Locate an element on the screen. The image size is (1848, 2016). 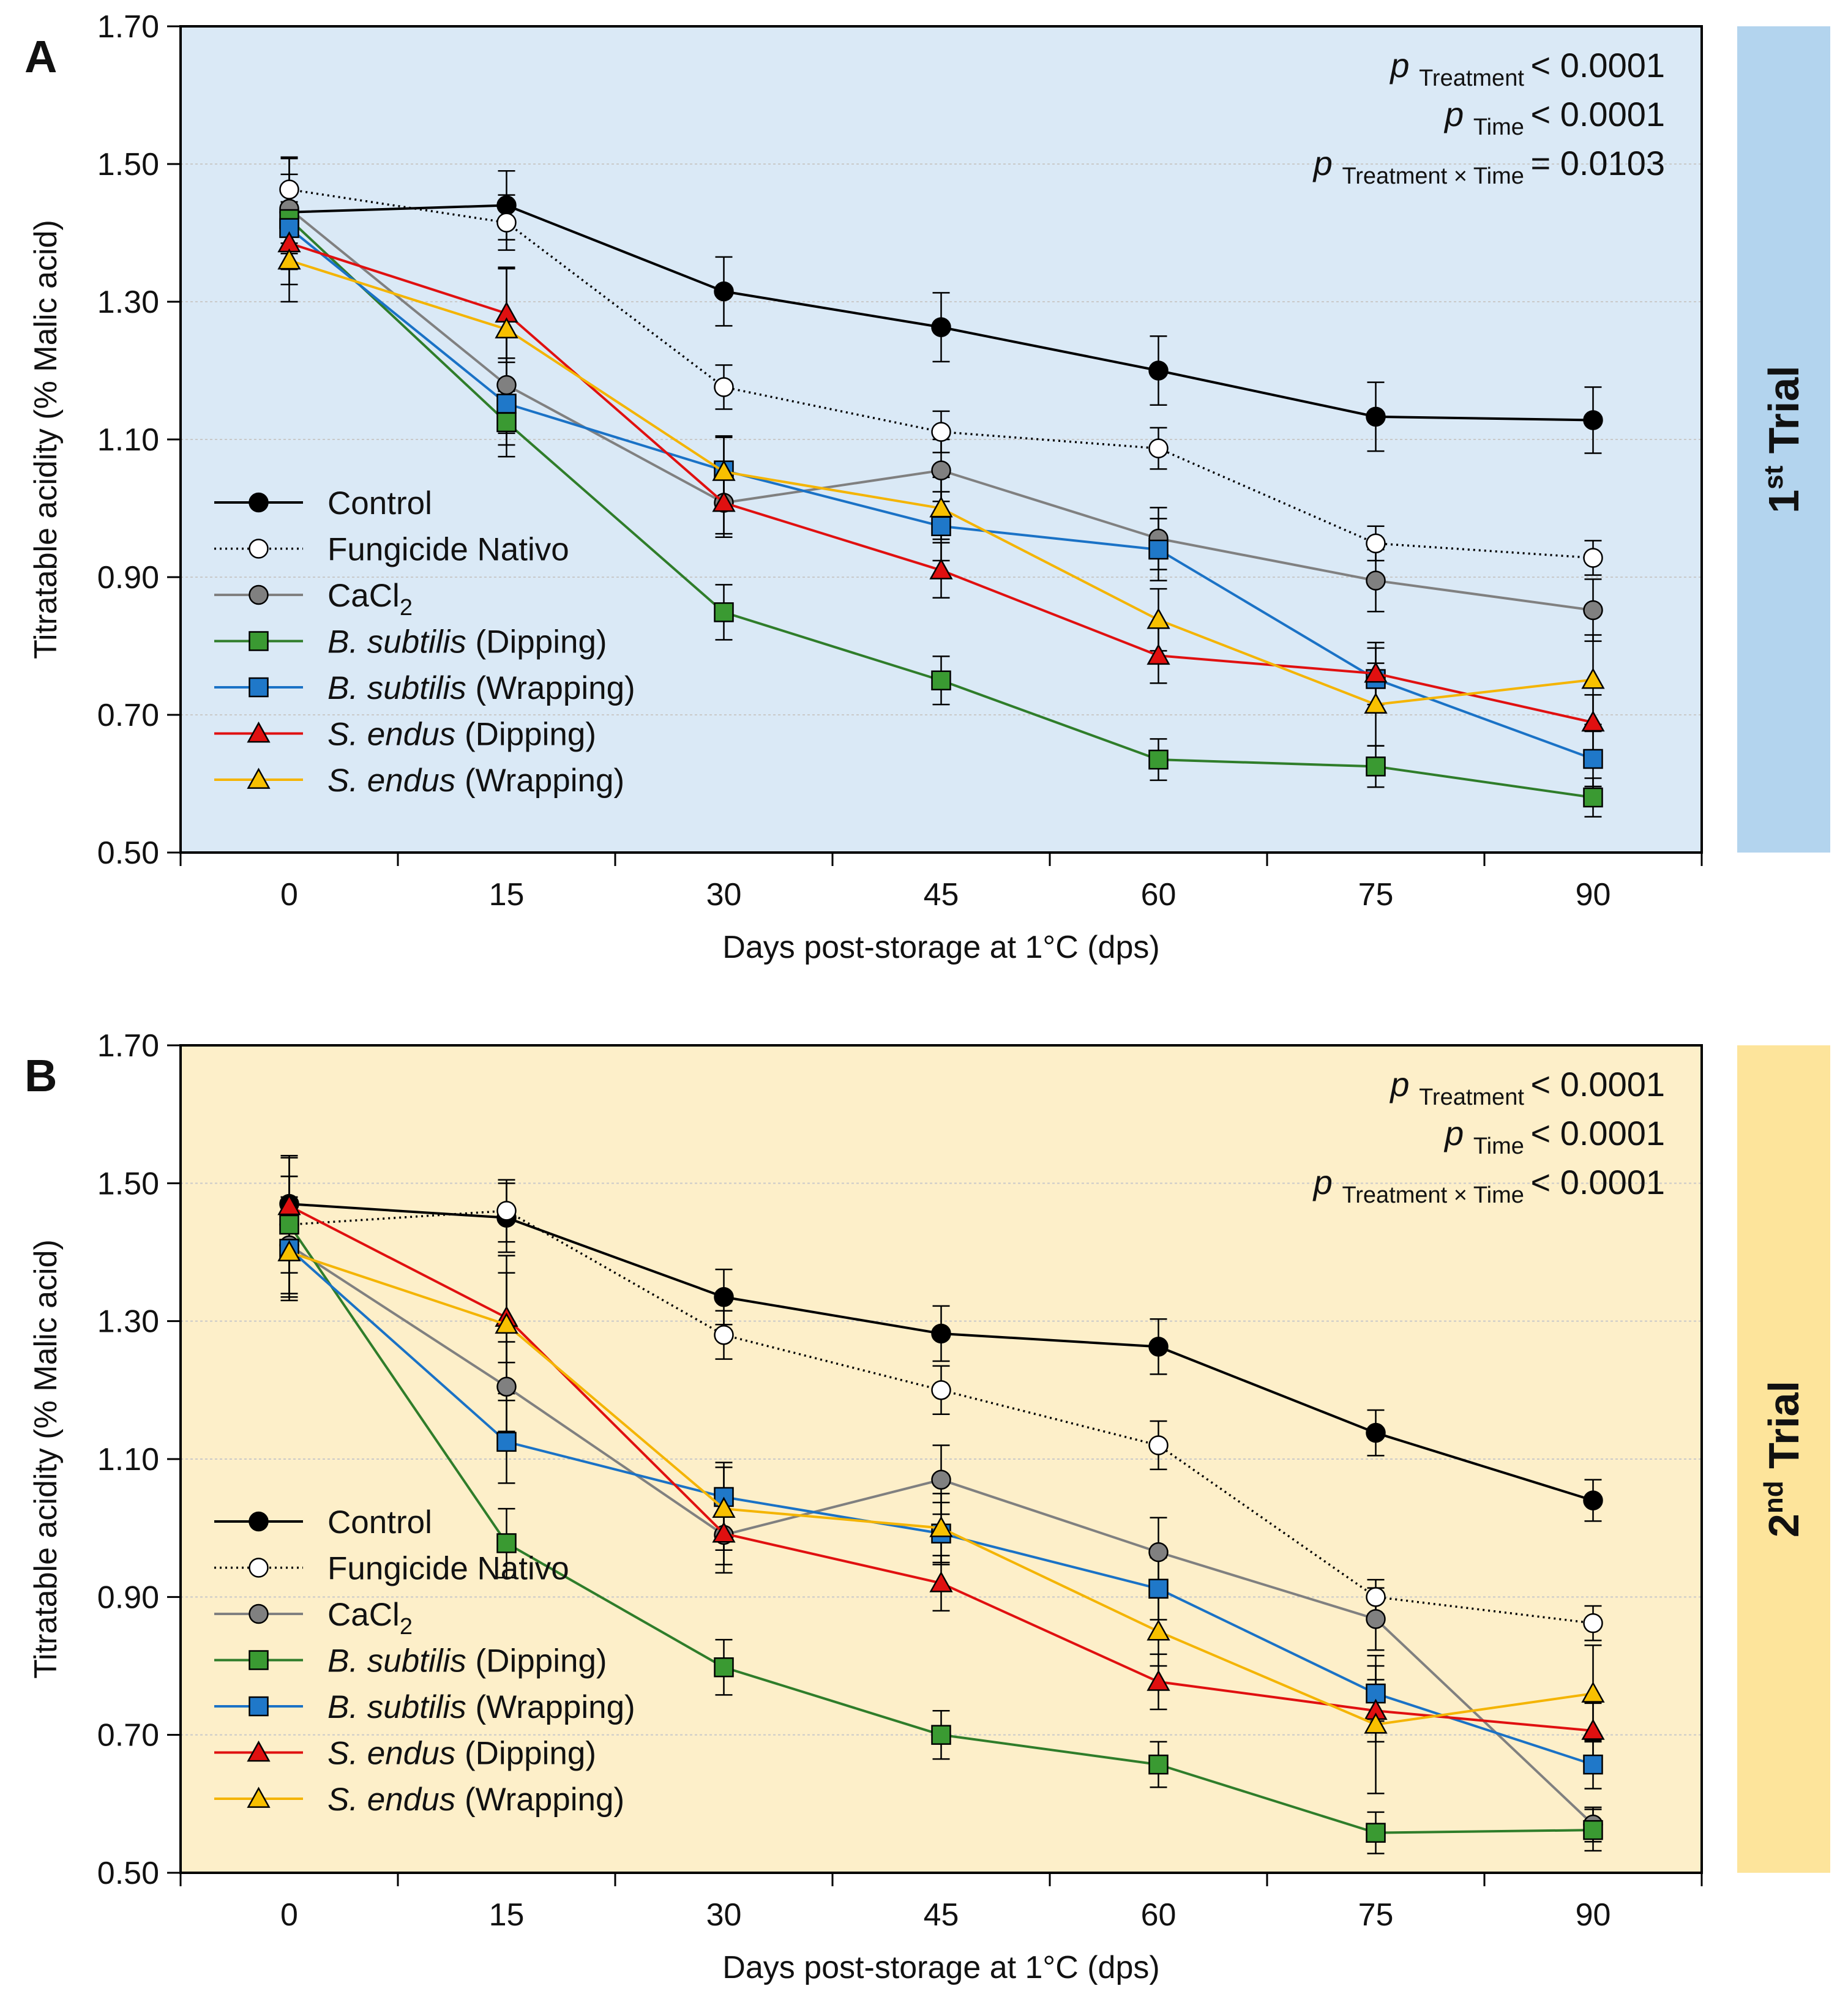
stat-line: p Treatment × Time < 0.0001 is located at coordinates (1488, 1185).